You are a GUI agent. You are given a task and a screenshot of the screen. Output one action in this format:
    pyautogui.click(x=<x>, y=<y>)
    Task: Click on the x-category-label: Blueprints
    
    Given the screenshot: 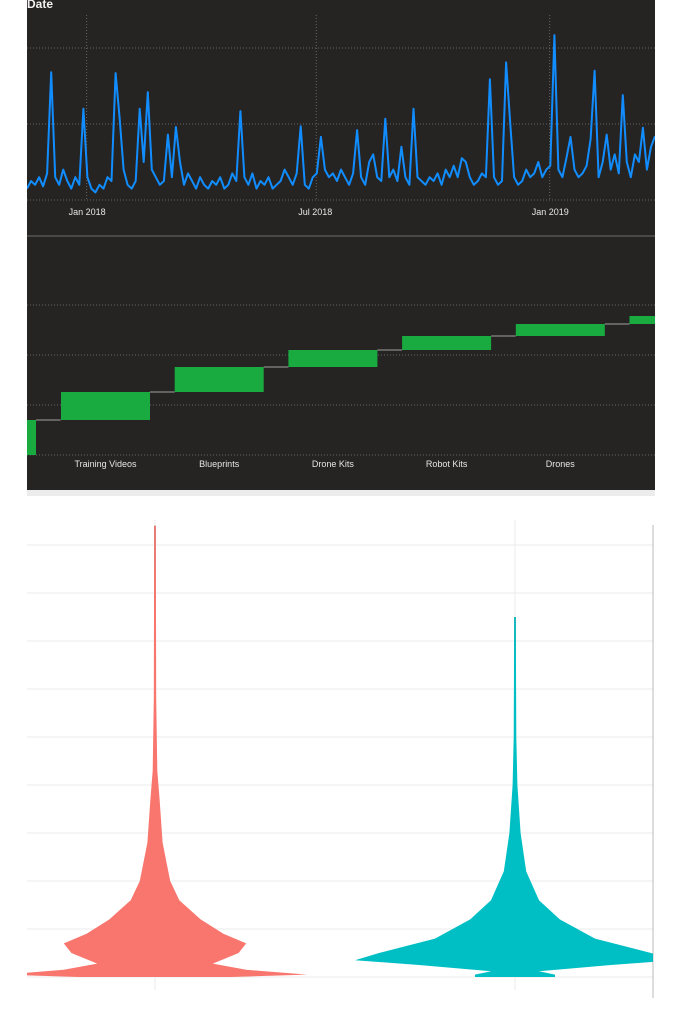 What is the action you would take?
    pyautogui.click(x=219, y=464)
    